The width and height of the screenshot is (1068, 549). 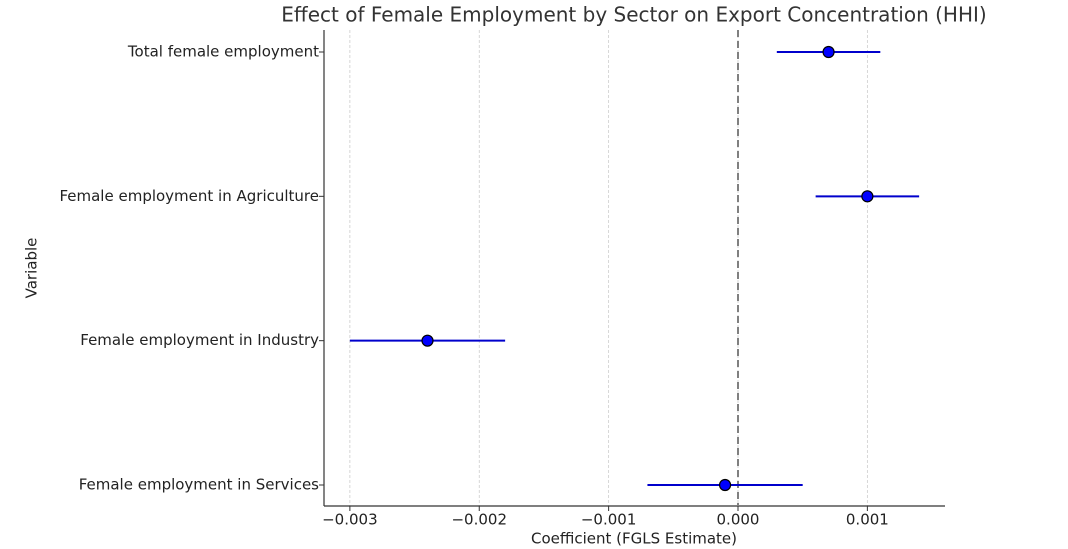 I want to click on x-tick-label: −0.001, so click(x=609, y=520).